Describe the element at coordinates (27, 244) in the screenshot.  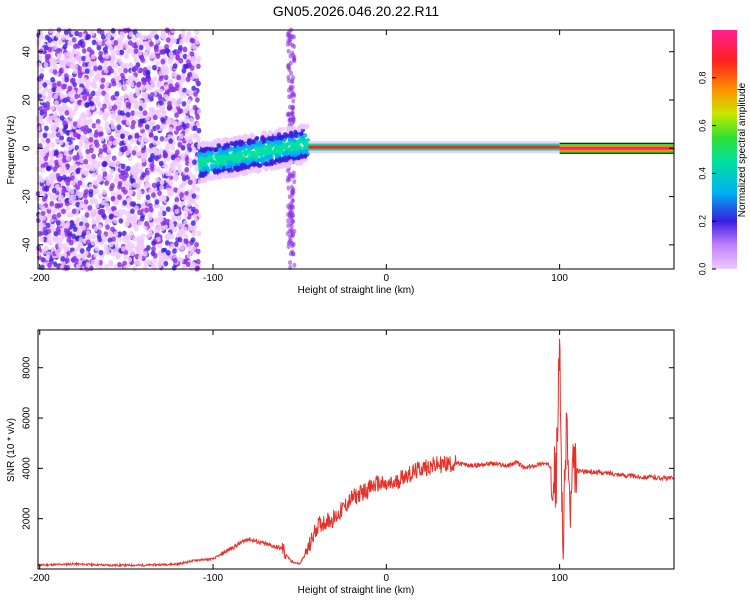
I see `spectrogram-y-tick-label: -40` at that location.